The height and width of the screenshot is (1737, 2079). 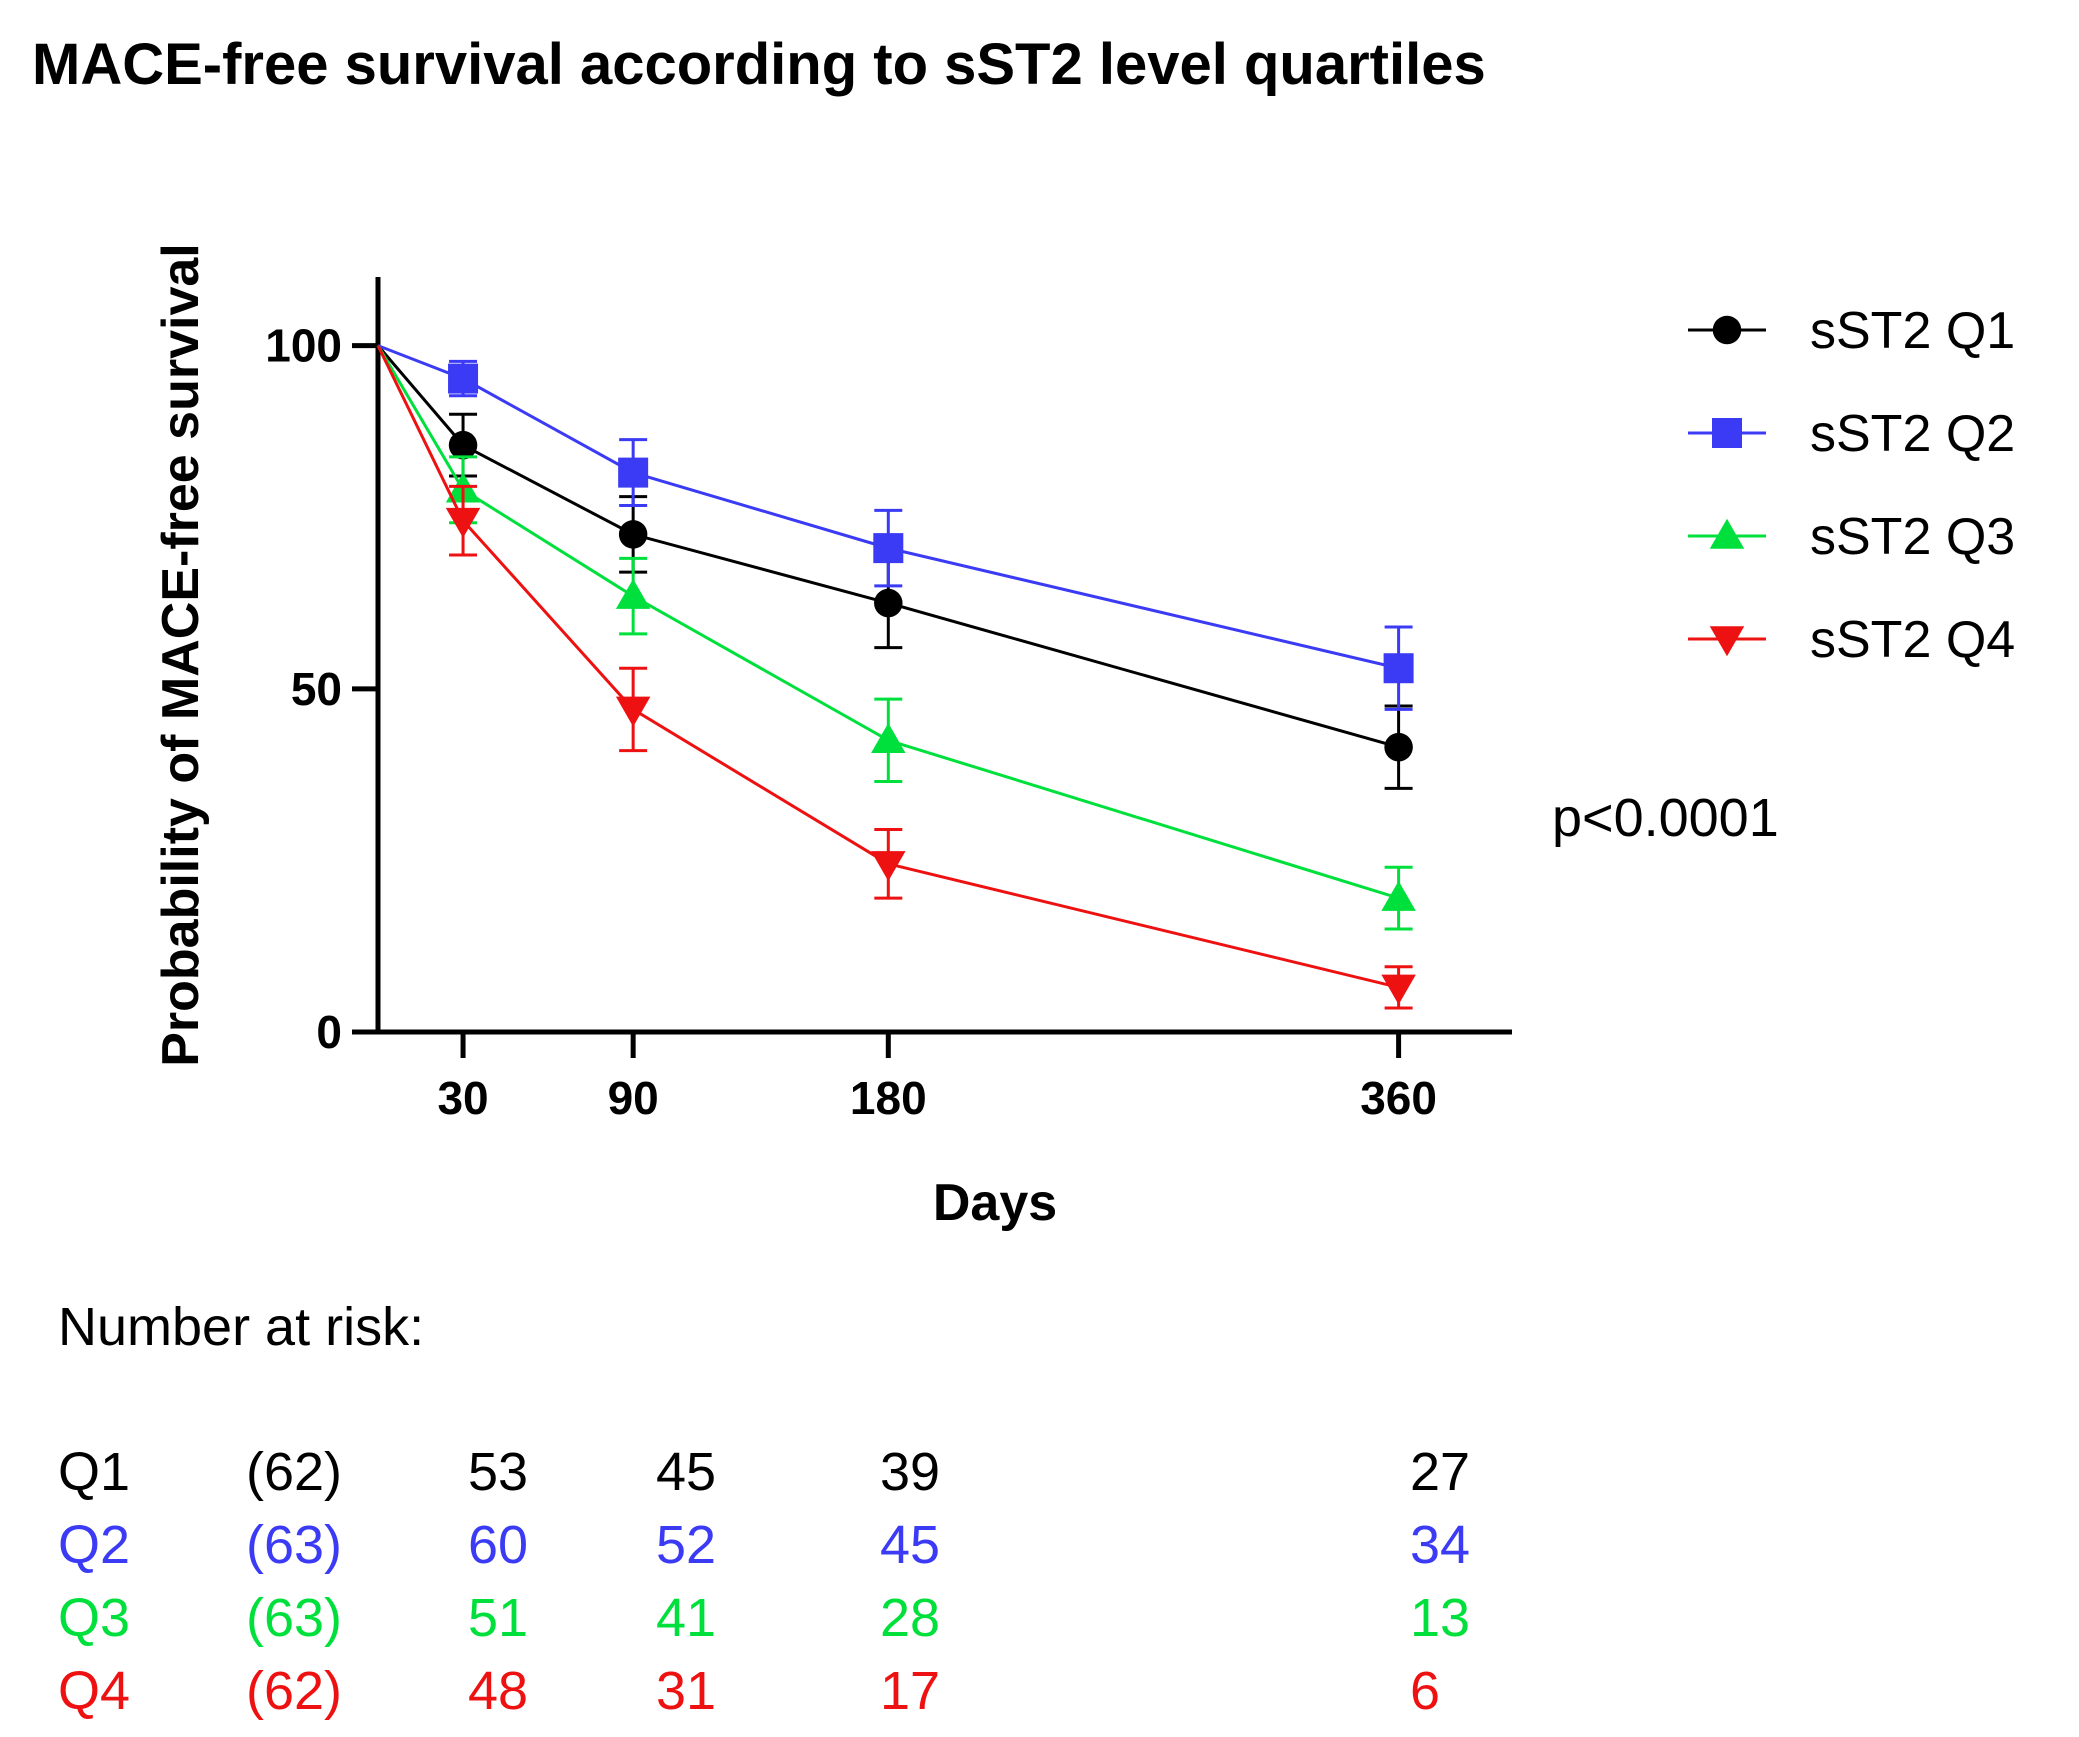 I want to click on legend-entry: sST2 Q1, so click(x=1851, y=331).